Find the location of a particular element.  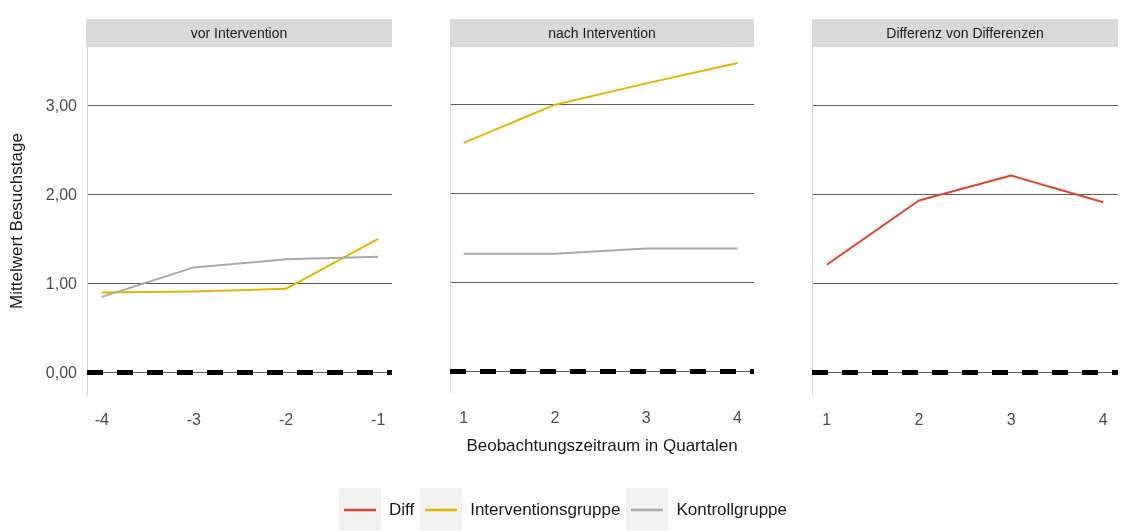

legend-label: Interventionsgruppe is located at coordinates (545, 510).